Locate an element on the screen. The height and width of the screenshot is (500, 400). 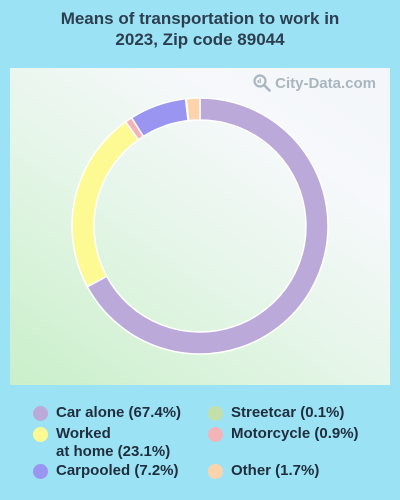
chart-title-line-1: Means of transportation to work in is located at coordinates (200, 18).